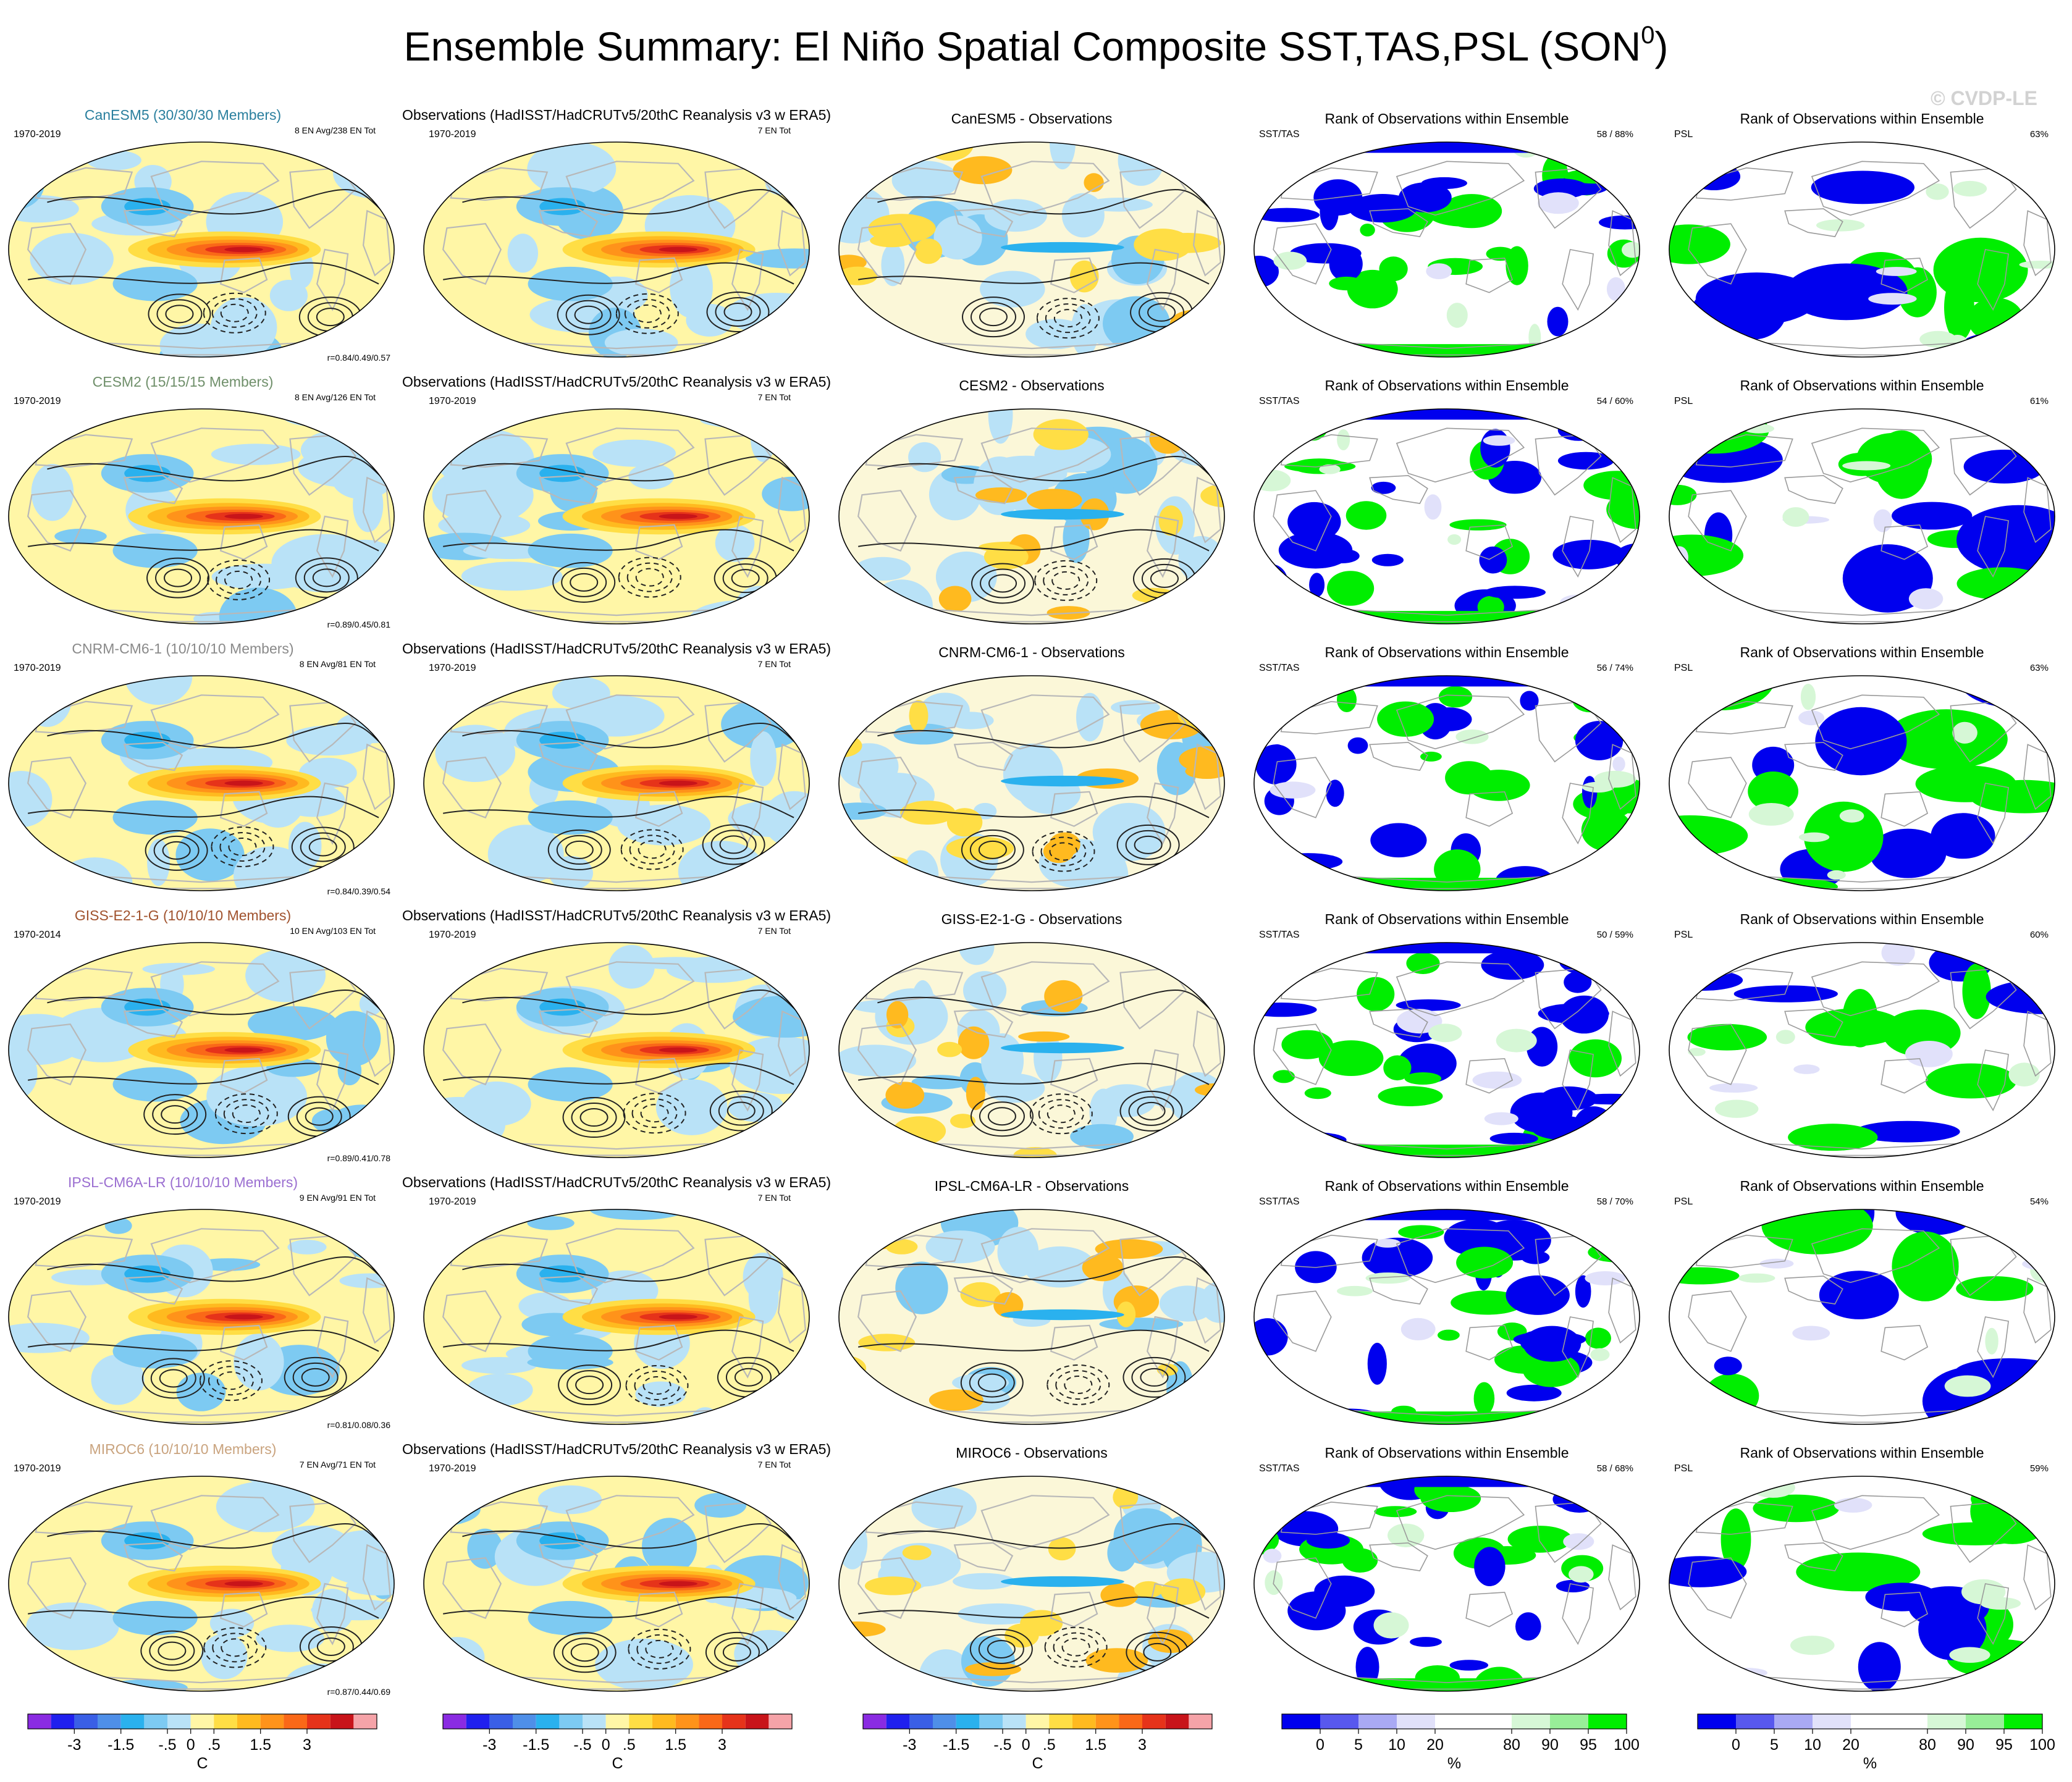 The image size is (2072, 1782). Describe the element at coordinates (1031, 1301) in the screenshot. I see `panel-diff: IPSL-CM6A-LR - Observations` at that location.